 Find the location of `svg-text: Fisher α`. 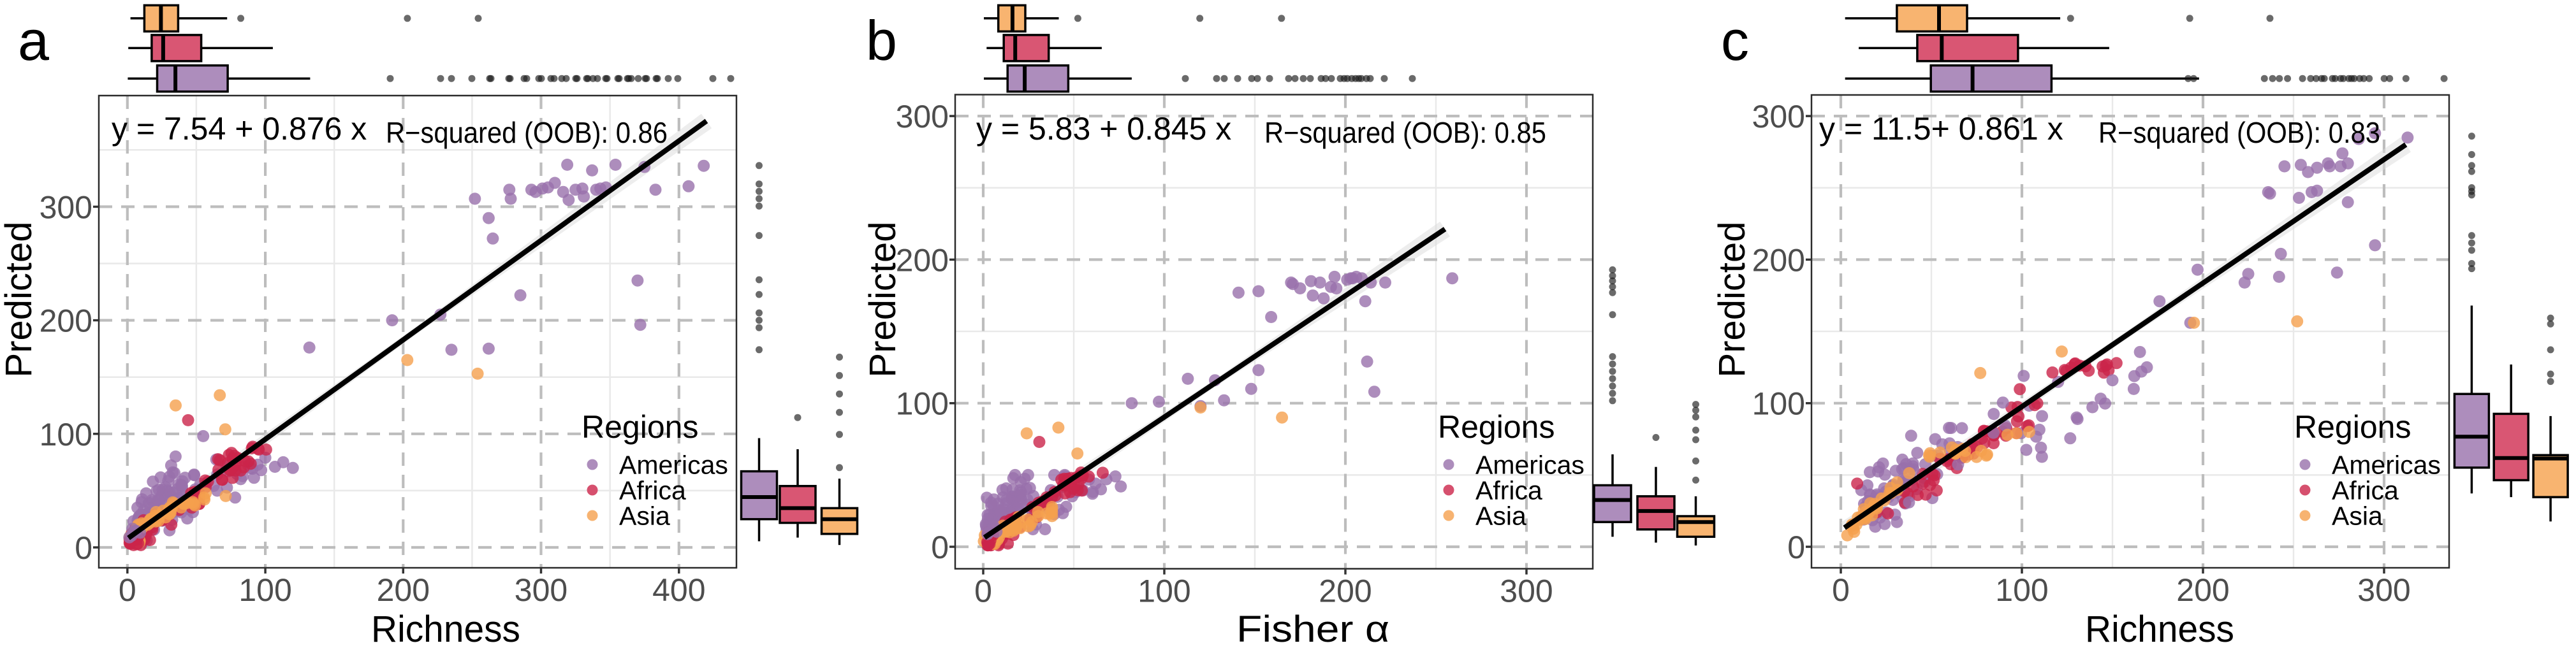

svg-text: Fisher α is located at coordinates (1313, 629).